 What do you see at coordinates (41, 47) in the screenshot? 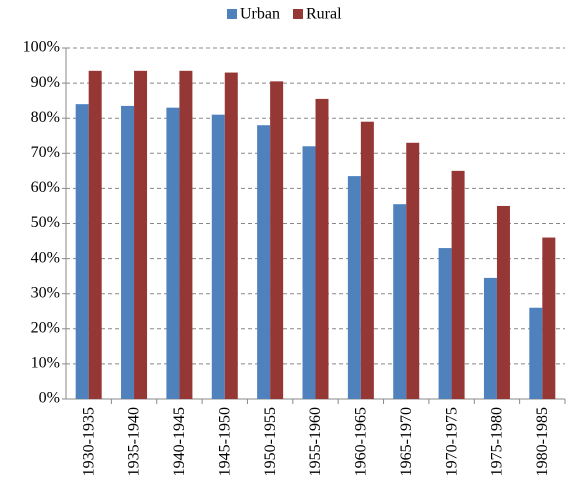
I see `y-tick-label: 100%` at bounding box center [41, 47].